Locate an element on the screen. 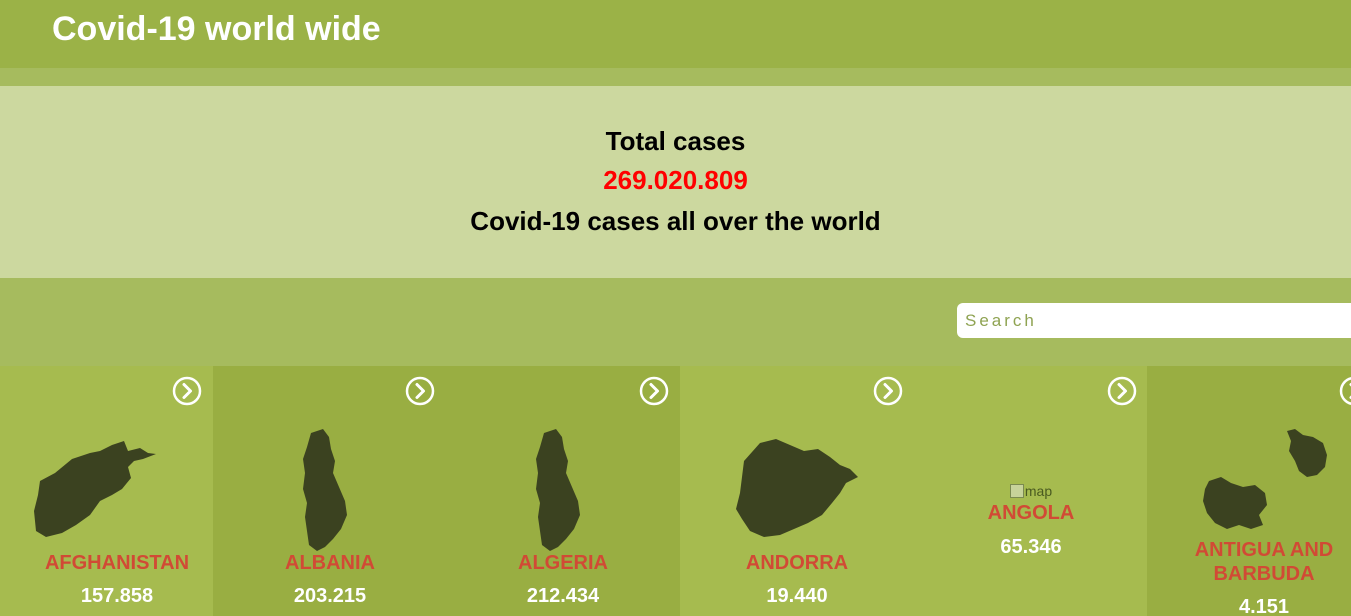  country-cases: 157.858 is located at coordinates (117, 596).